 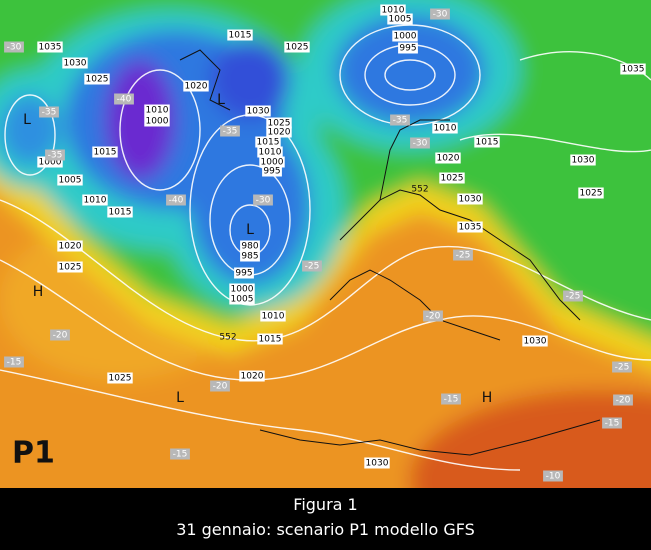 I want to click on isobar-label: 980, so click(x=249, y=247).